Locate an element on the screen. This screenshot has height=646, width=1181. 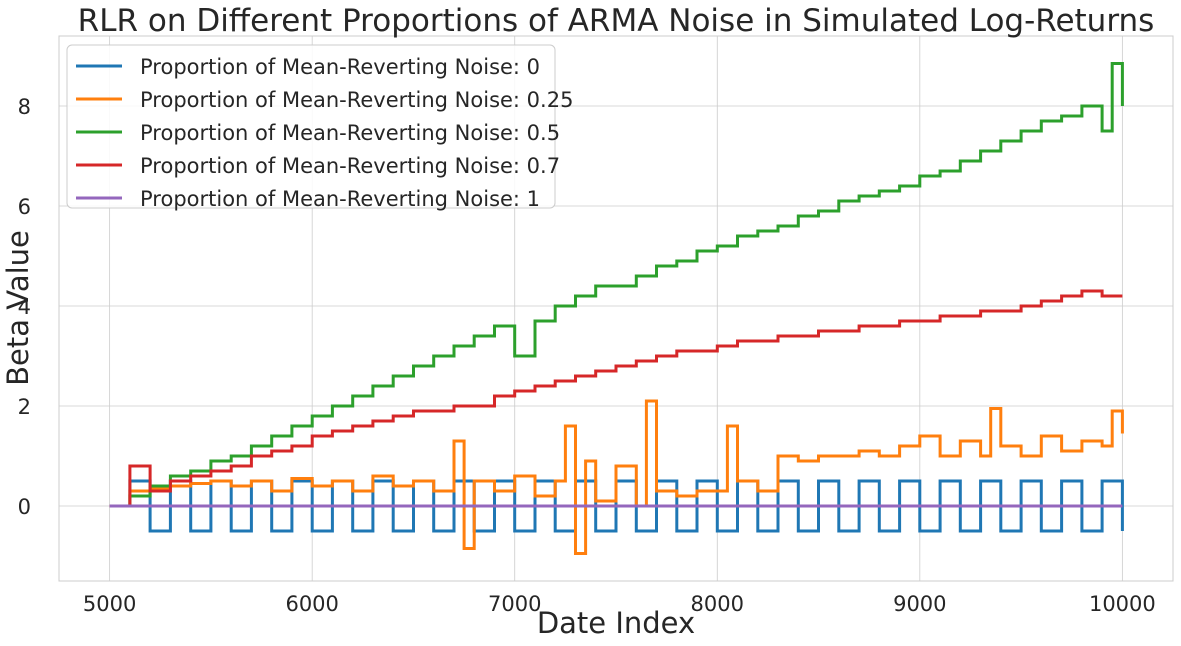
x-axis-label: Date Index is located at coordinates (616, 623).